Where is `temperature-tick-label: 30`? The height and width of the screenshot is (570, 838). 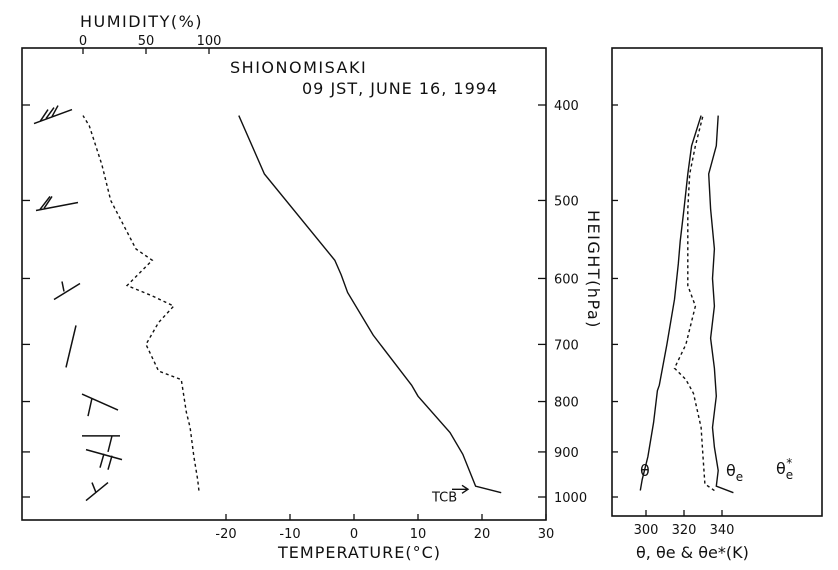
temperature-tick-label: 30 is located at coordinates (546, 534).